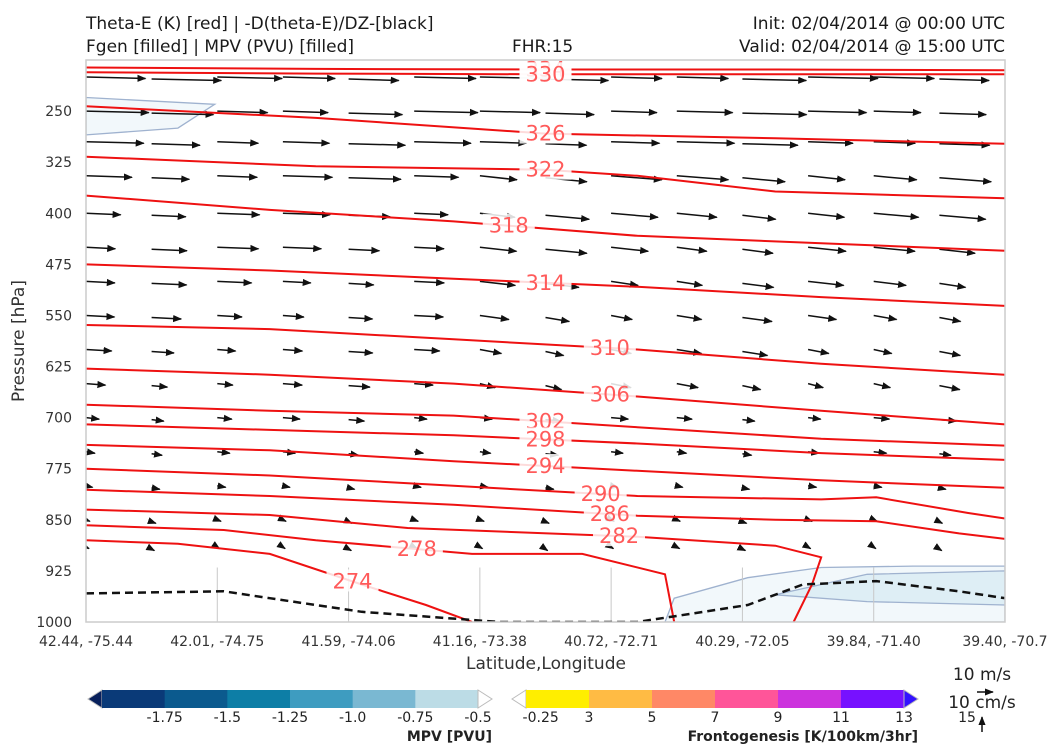 This screenshot has width=1050, height=750. What do you see at coordinates (778, 718) in the screenshot?
I see `colorbar-tick-label: 9` at bounding box center [778, 718].